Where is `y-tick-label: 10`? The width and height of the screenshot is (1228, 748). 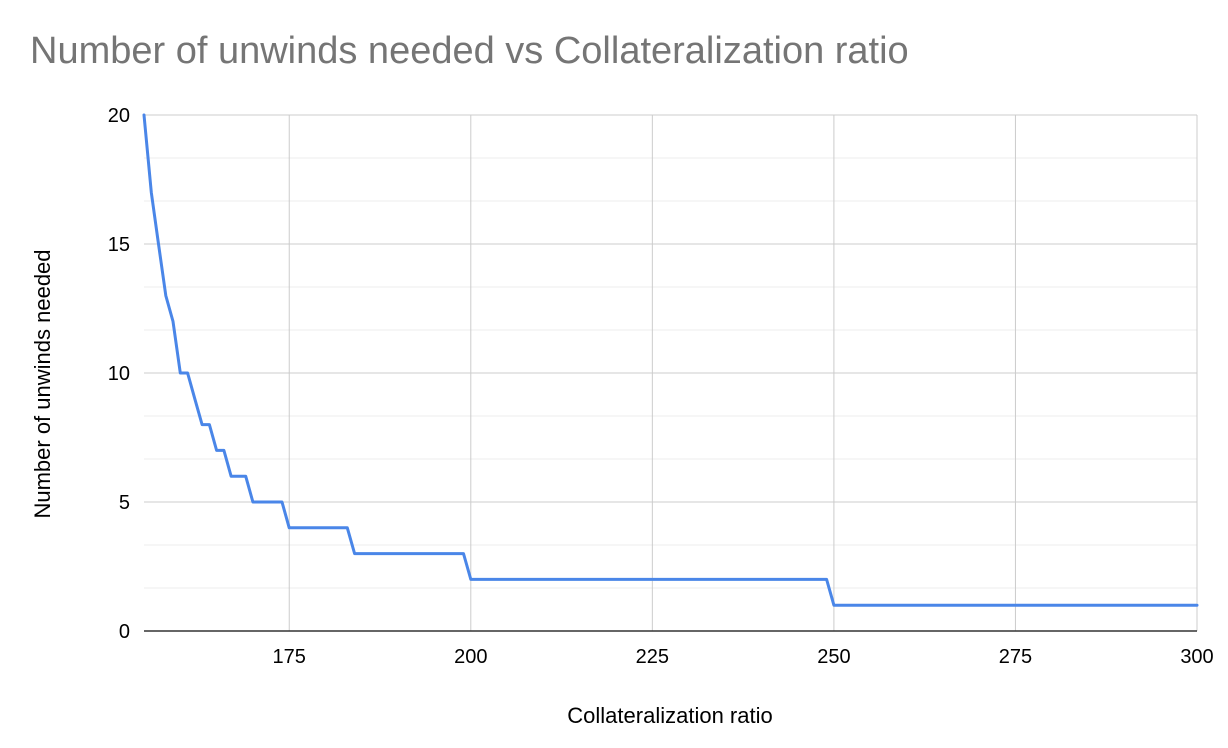 y-tick-label: 10 is located at coordinates (119, 374).